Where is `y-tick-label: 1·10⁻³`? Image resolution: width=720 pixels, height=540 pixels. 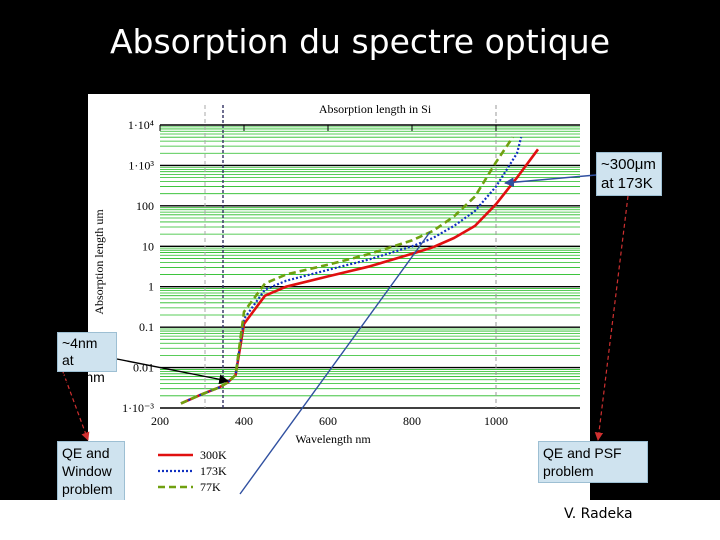
y-tick-label: 1·10⁻³ is located at coordinates (138, 408).